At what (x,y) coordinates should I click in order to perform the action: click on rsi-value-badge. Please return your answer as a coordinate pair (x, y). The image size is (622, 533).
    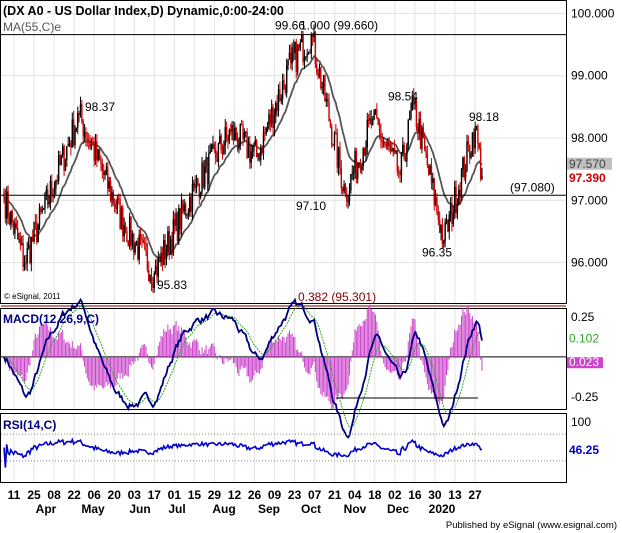
    Looking at the image, I should click on (585, 450).